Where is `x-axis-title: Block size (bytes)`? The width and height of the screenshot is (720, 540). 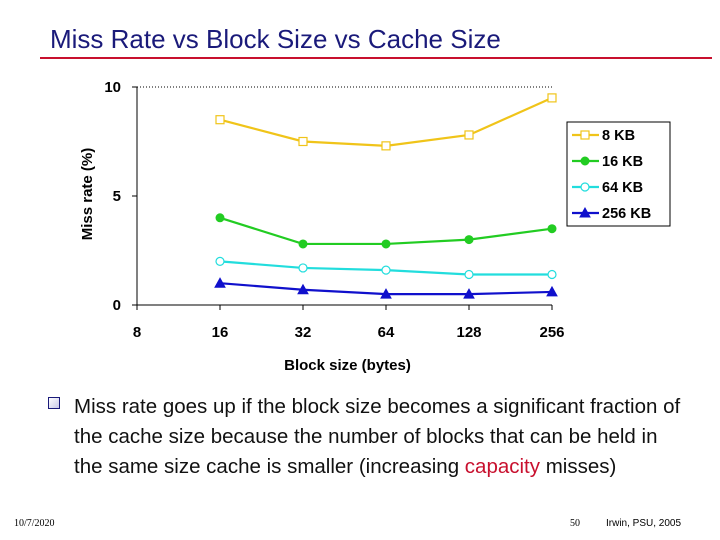
x-axis-title: Block size (bytes) is located at coordinates (347, 365).